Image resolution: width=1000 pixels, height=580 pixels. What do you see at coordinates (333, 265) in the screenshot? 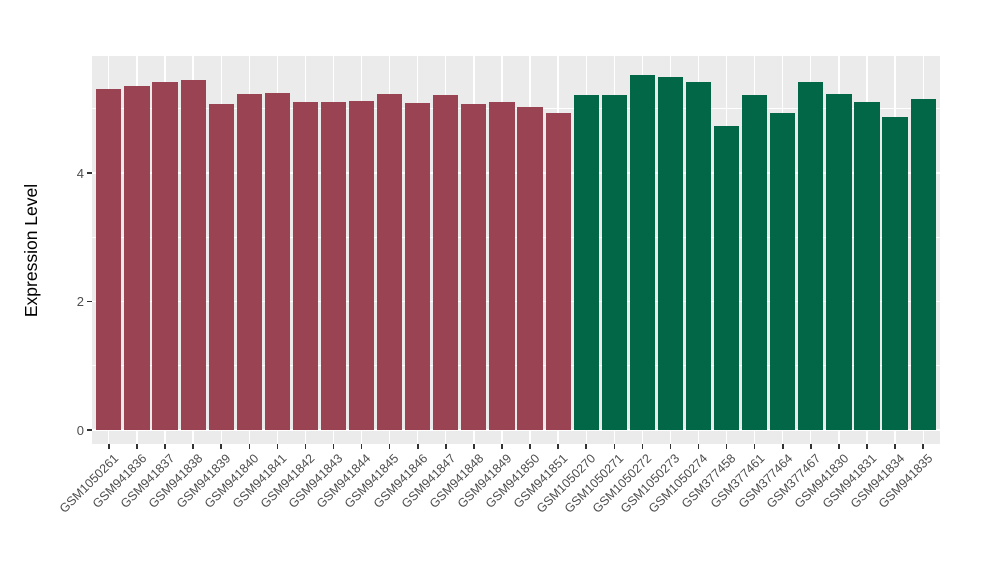
I see `bar-GSM941843` at bounding box center [333, 265].